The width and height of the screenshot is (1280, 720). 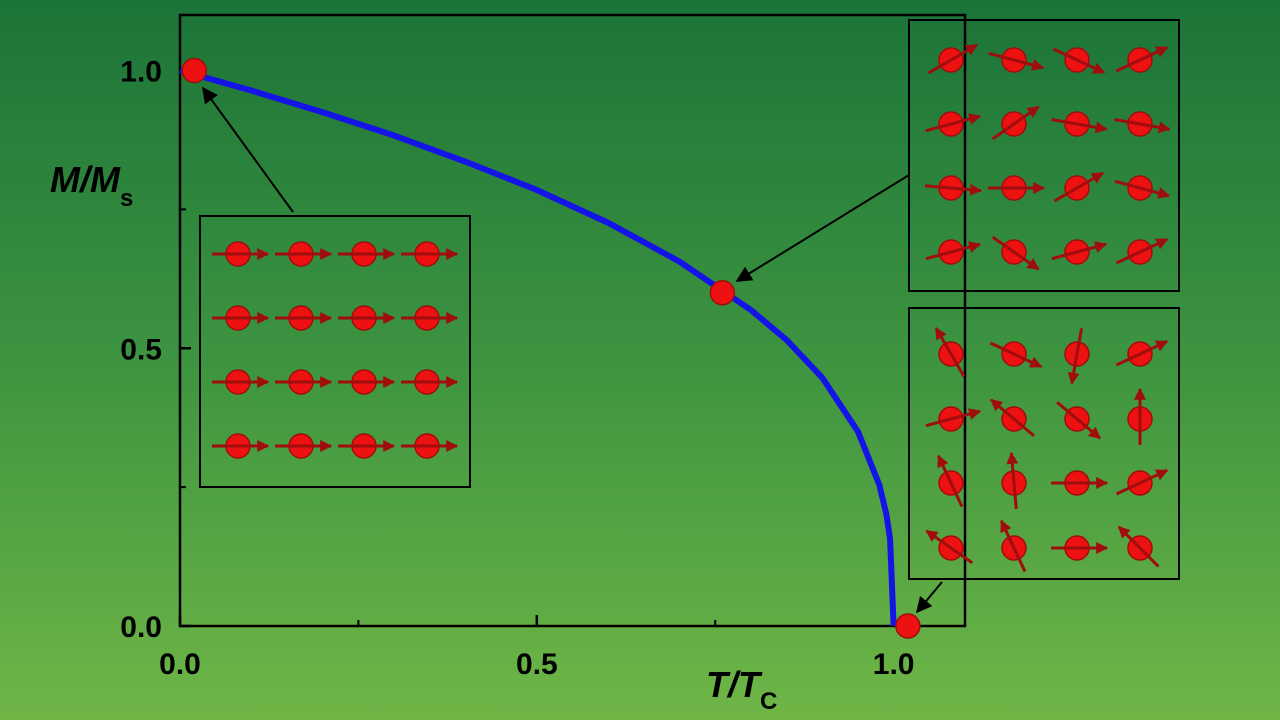 What do you see at coordinates (537, 664) in the screenshot?
I see `x-tick-label: 0.5` at bounding box center [537, 664].